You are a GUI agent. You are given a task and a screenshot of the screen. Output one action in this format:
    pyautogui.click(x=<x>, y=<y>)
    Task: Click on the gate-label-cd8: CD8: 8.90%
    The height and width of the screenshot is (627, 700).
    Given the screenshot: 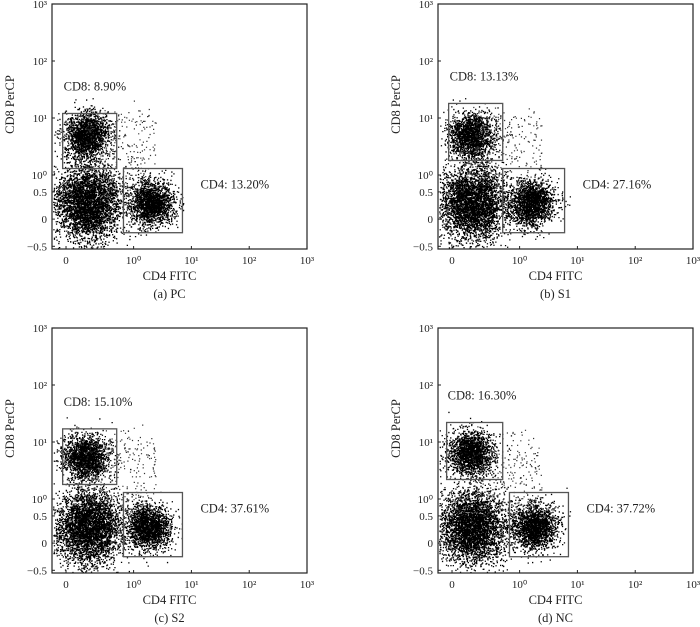 What is the action you would take?
    pyautogui.click(x=95, y=86)
    